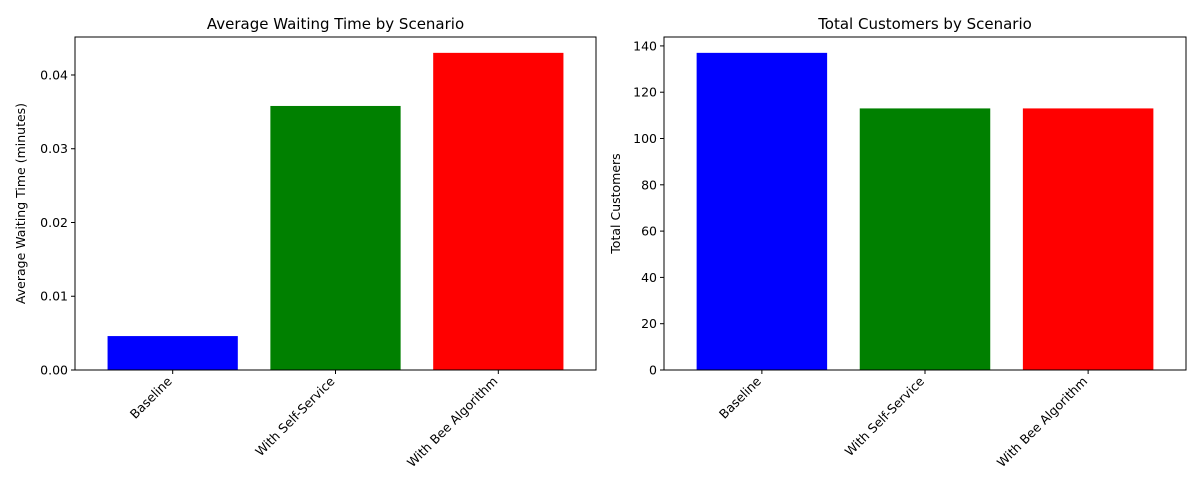 The width and height of the screenshot is (1200, 504). I want to click on y-tick-label: 0.02, so click(54, 222).